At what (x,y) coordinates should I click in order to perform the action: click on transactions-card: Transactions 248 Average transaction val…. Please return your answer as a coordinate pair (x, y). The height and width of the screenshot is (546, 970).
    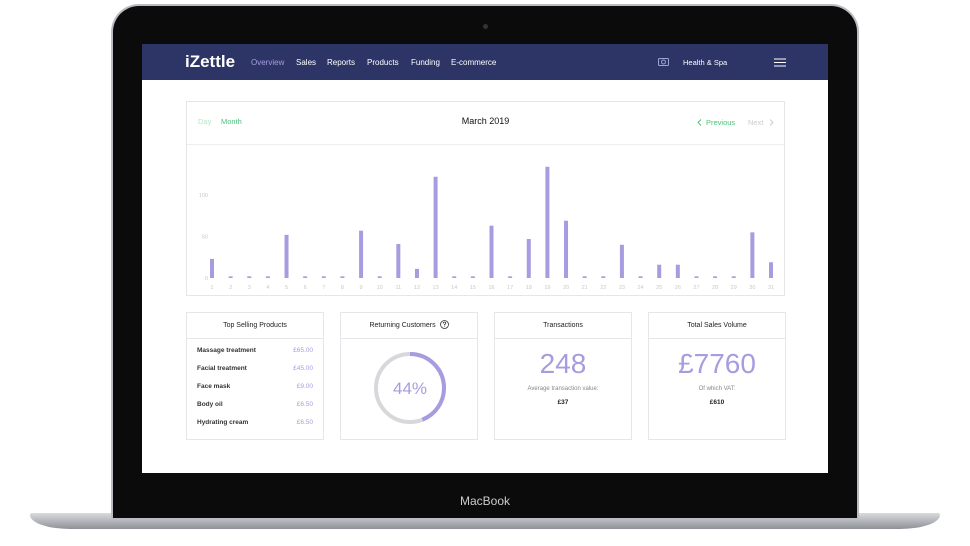
    Looking at the image, I should click on (563, 376).